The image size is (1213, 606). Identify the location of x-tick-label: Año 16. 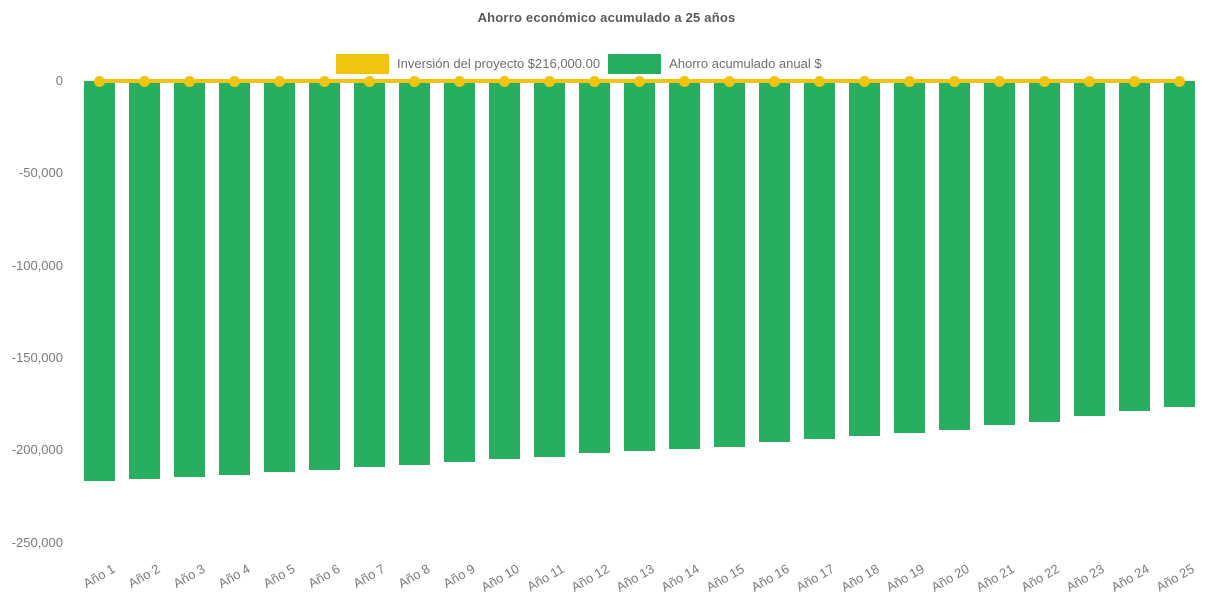
(770, 578).